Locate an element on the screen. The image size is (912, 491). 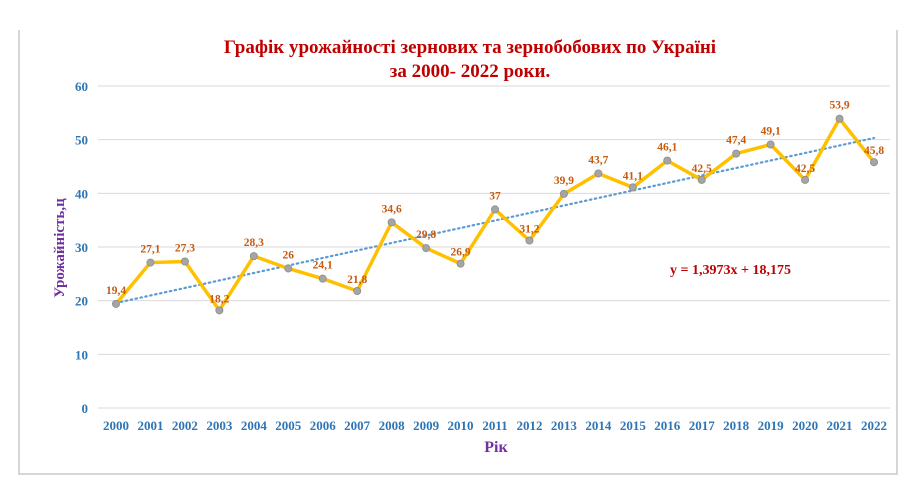
x-tick-label-2020: 2020 is located at coordinates (805, 425).